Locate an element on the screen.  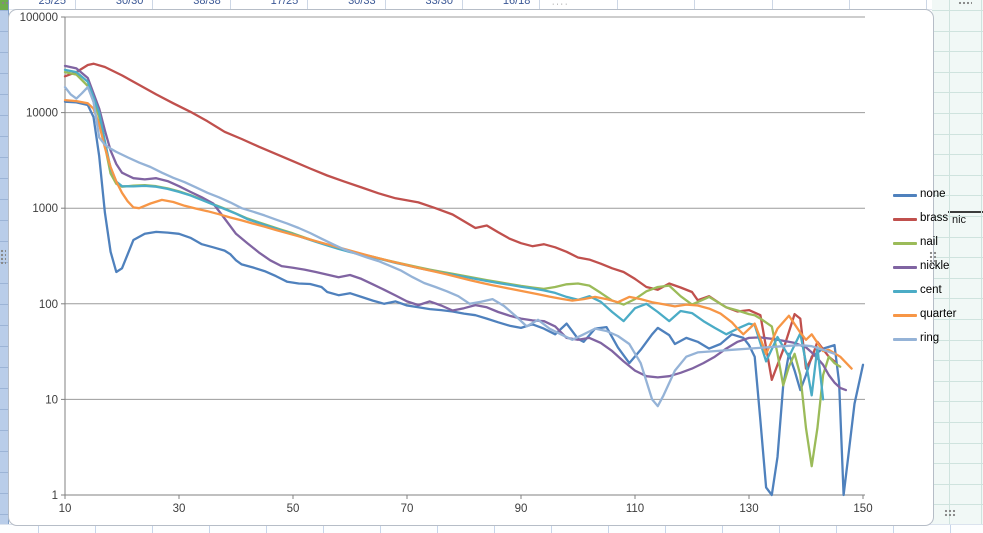
legend-label: ring is located at coordinates (930, 338).